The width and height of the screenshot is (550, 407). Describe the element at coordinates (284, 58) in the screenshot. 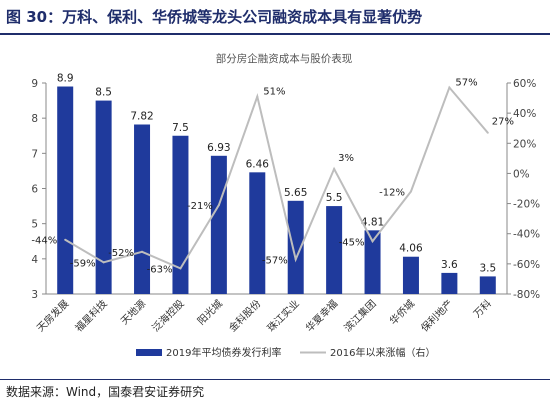

I see `chart-title: 部分房企融资成本与股价表现` at that location.